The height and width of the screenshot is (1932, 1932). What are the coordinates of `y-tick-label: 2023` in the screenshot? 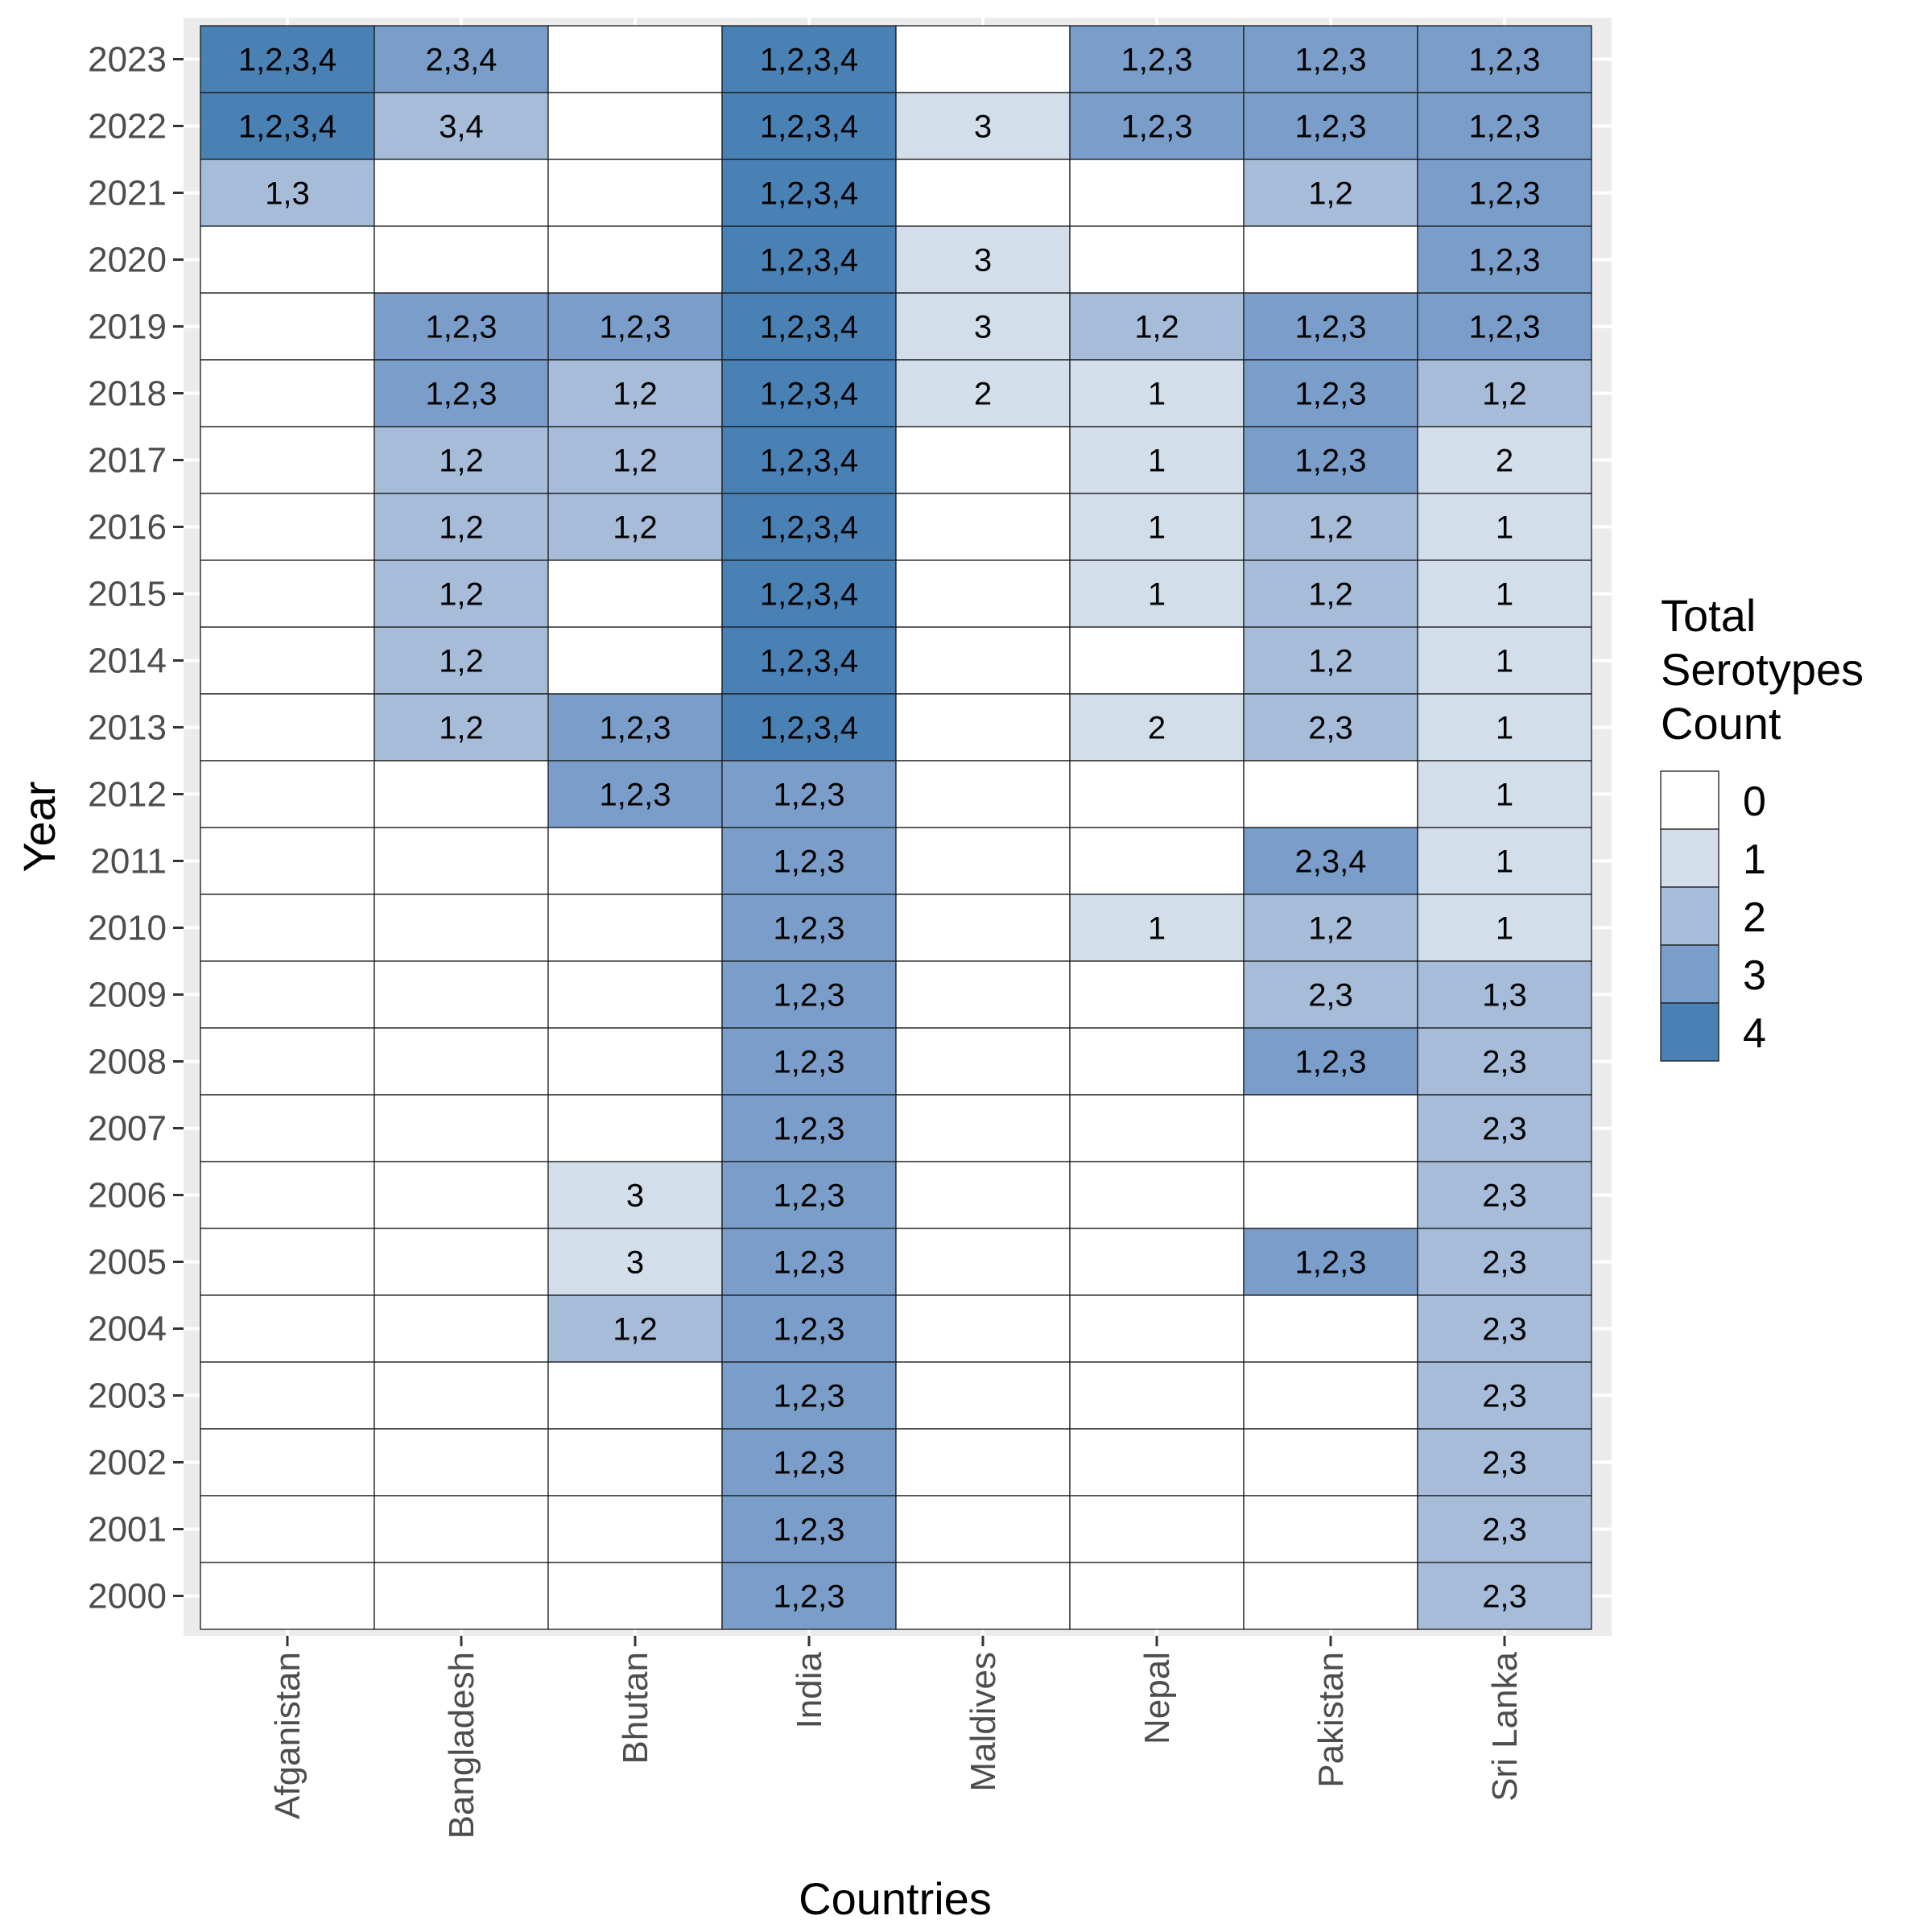 It's located at (127, 60).